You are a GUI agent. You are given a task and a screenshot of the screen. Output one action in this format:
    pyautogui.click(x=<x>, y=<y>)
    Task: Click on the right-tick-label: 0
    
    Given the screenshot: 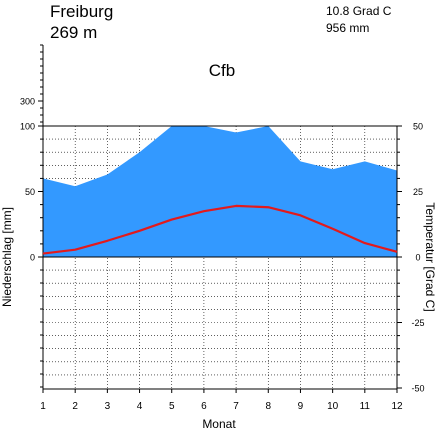 What is the action you would take?
    pyautogui.click(x=417, y=258)
    